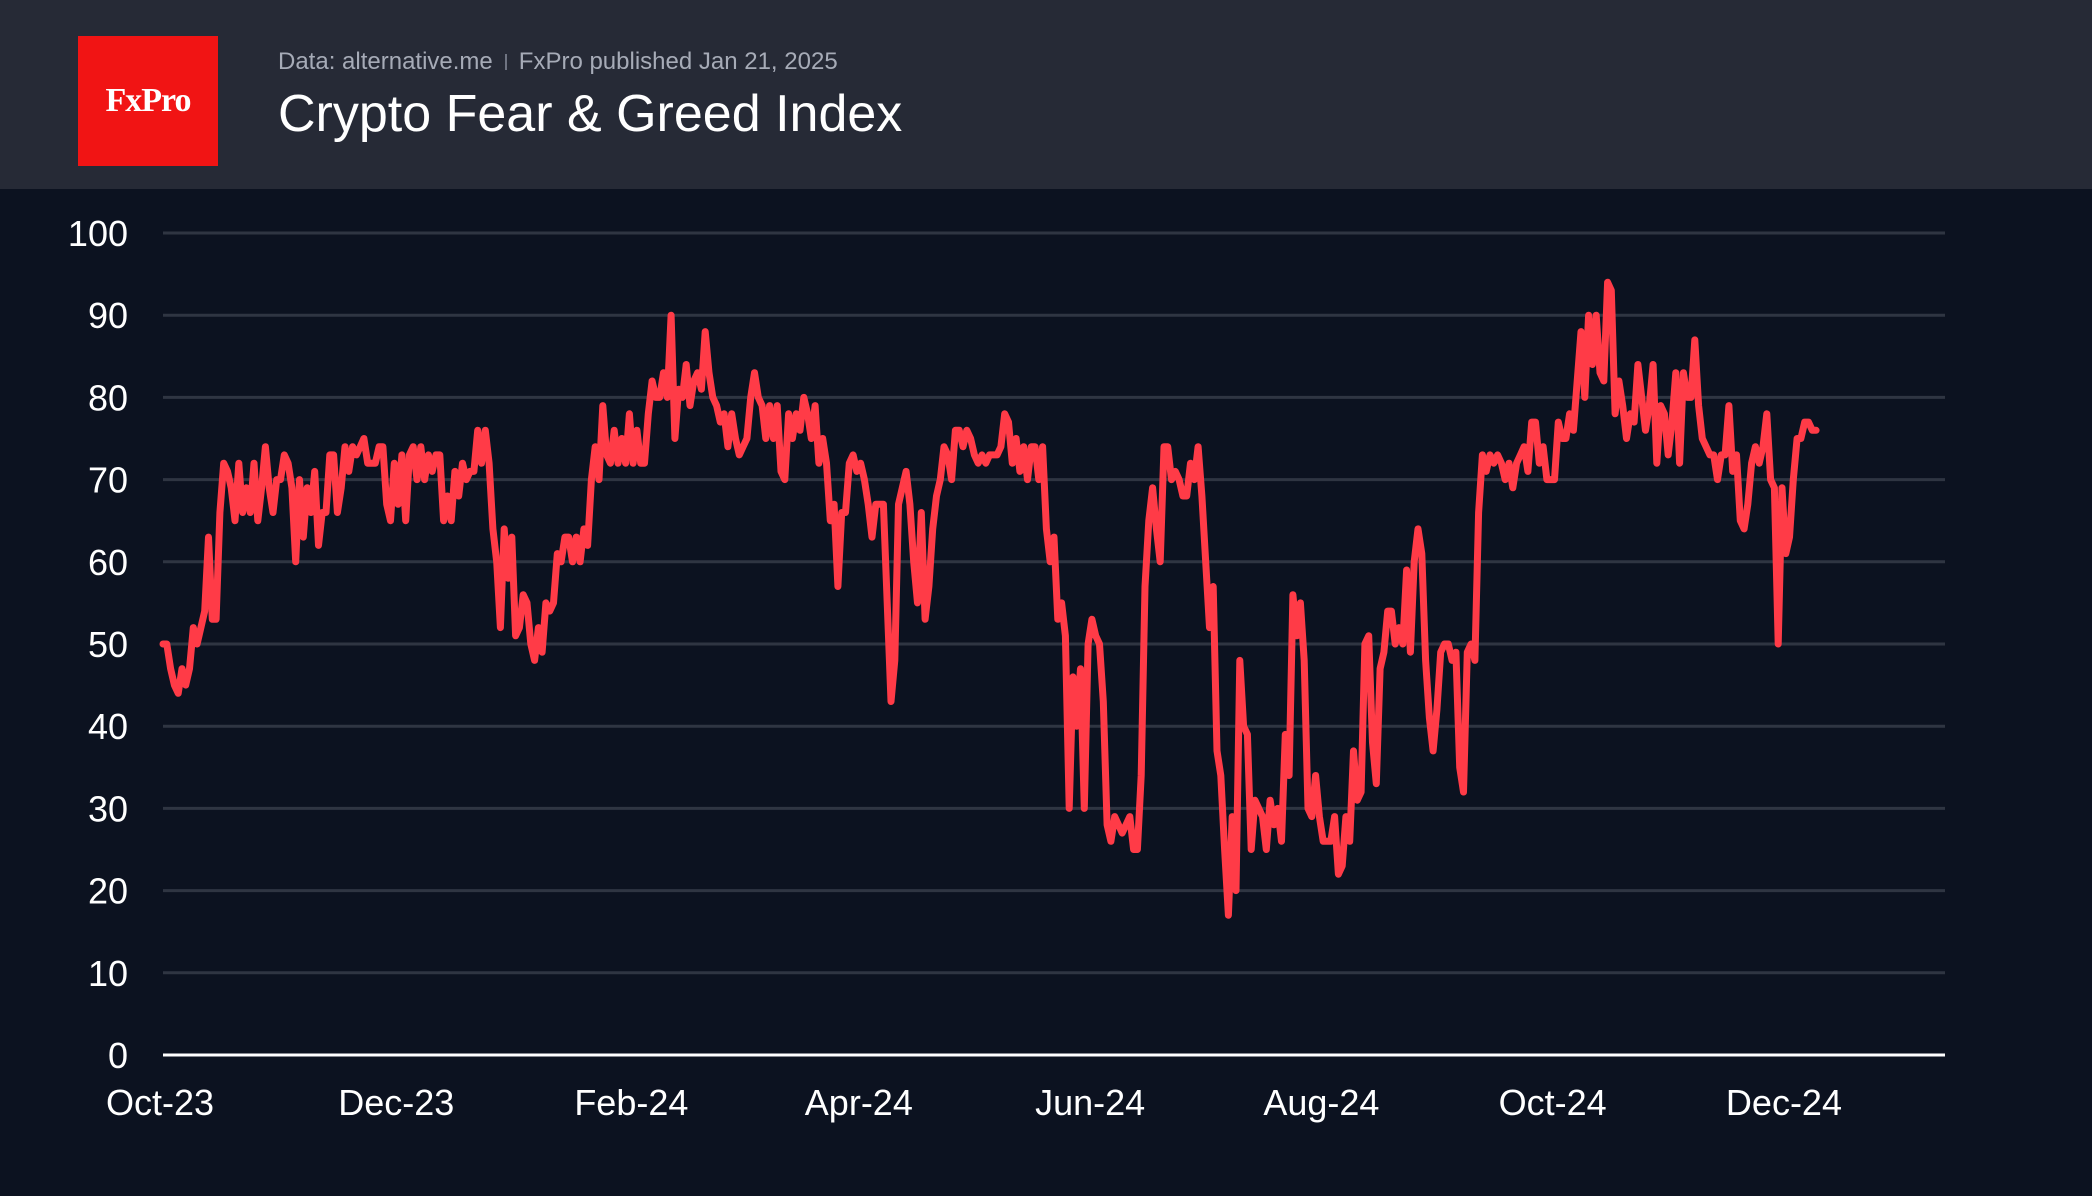  I want to click on y-tick-label: 70, so click(108, 480).